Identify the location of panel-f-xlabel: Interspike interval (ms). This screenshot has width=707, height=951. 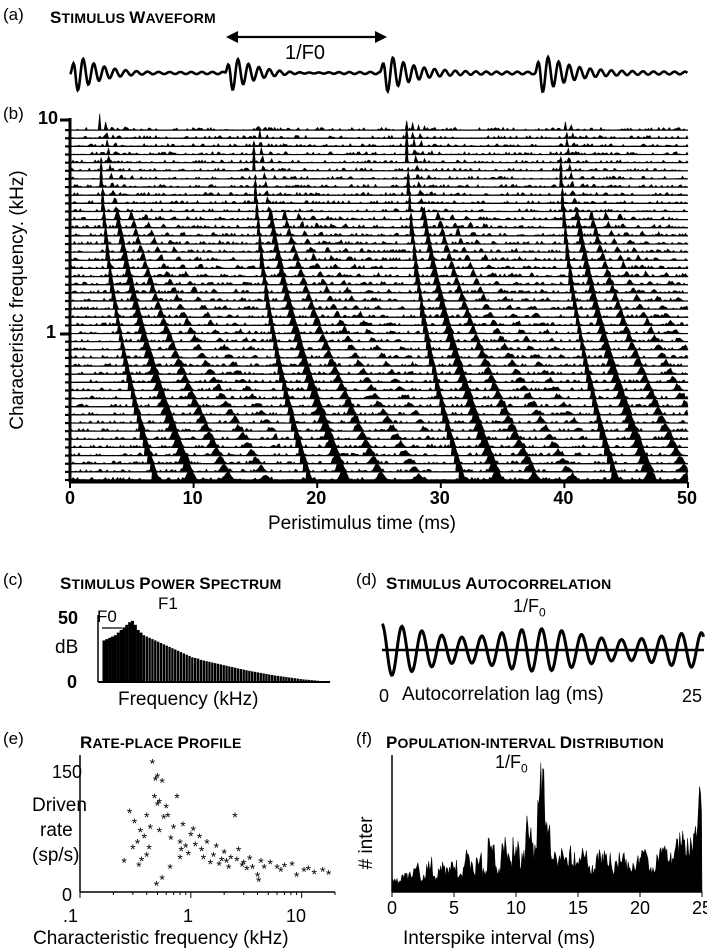
(499, 938).